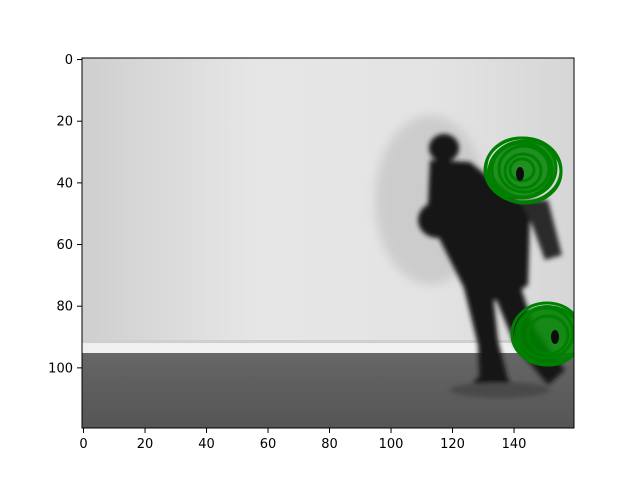  What do you see at coordinates (83, 444) in the screenshot?
I see `x-tick-label: 0` at bounding box center [83, 444].